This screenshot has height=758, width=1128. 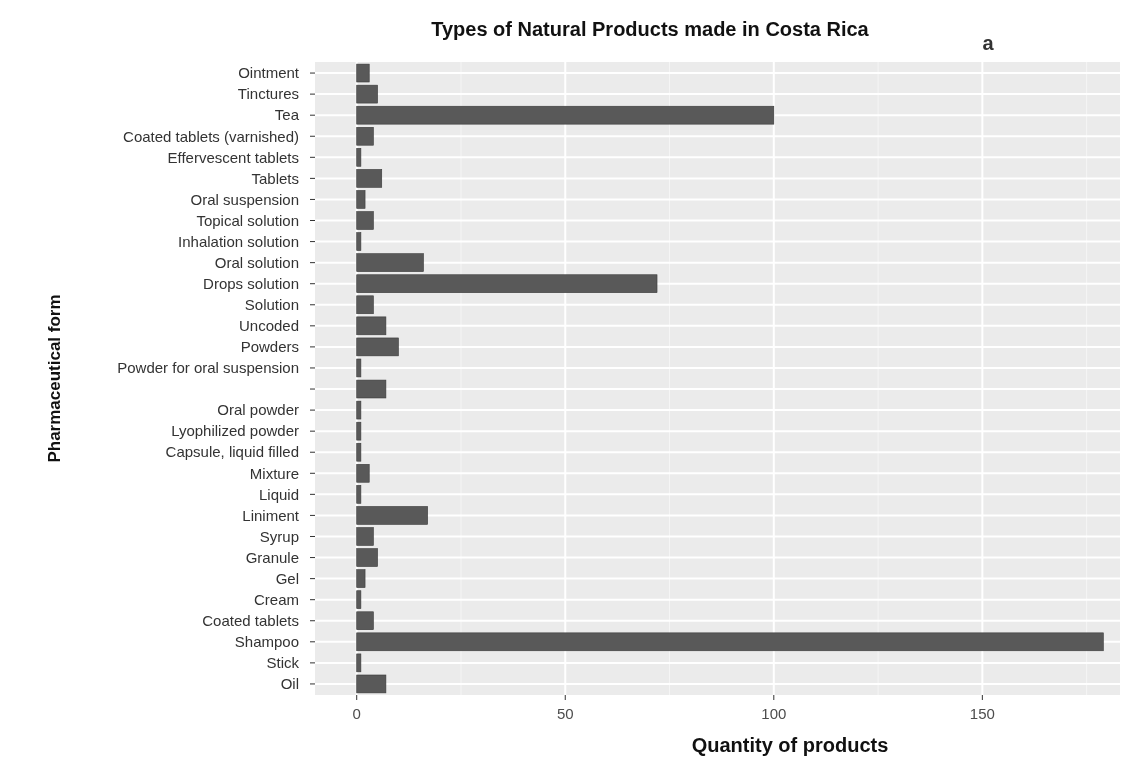 I want to click on y-tick-label: Capsule, liquid filled, so click(x=232, y=452).